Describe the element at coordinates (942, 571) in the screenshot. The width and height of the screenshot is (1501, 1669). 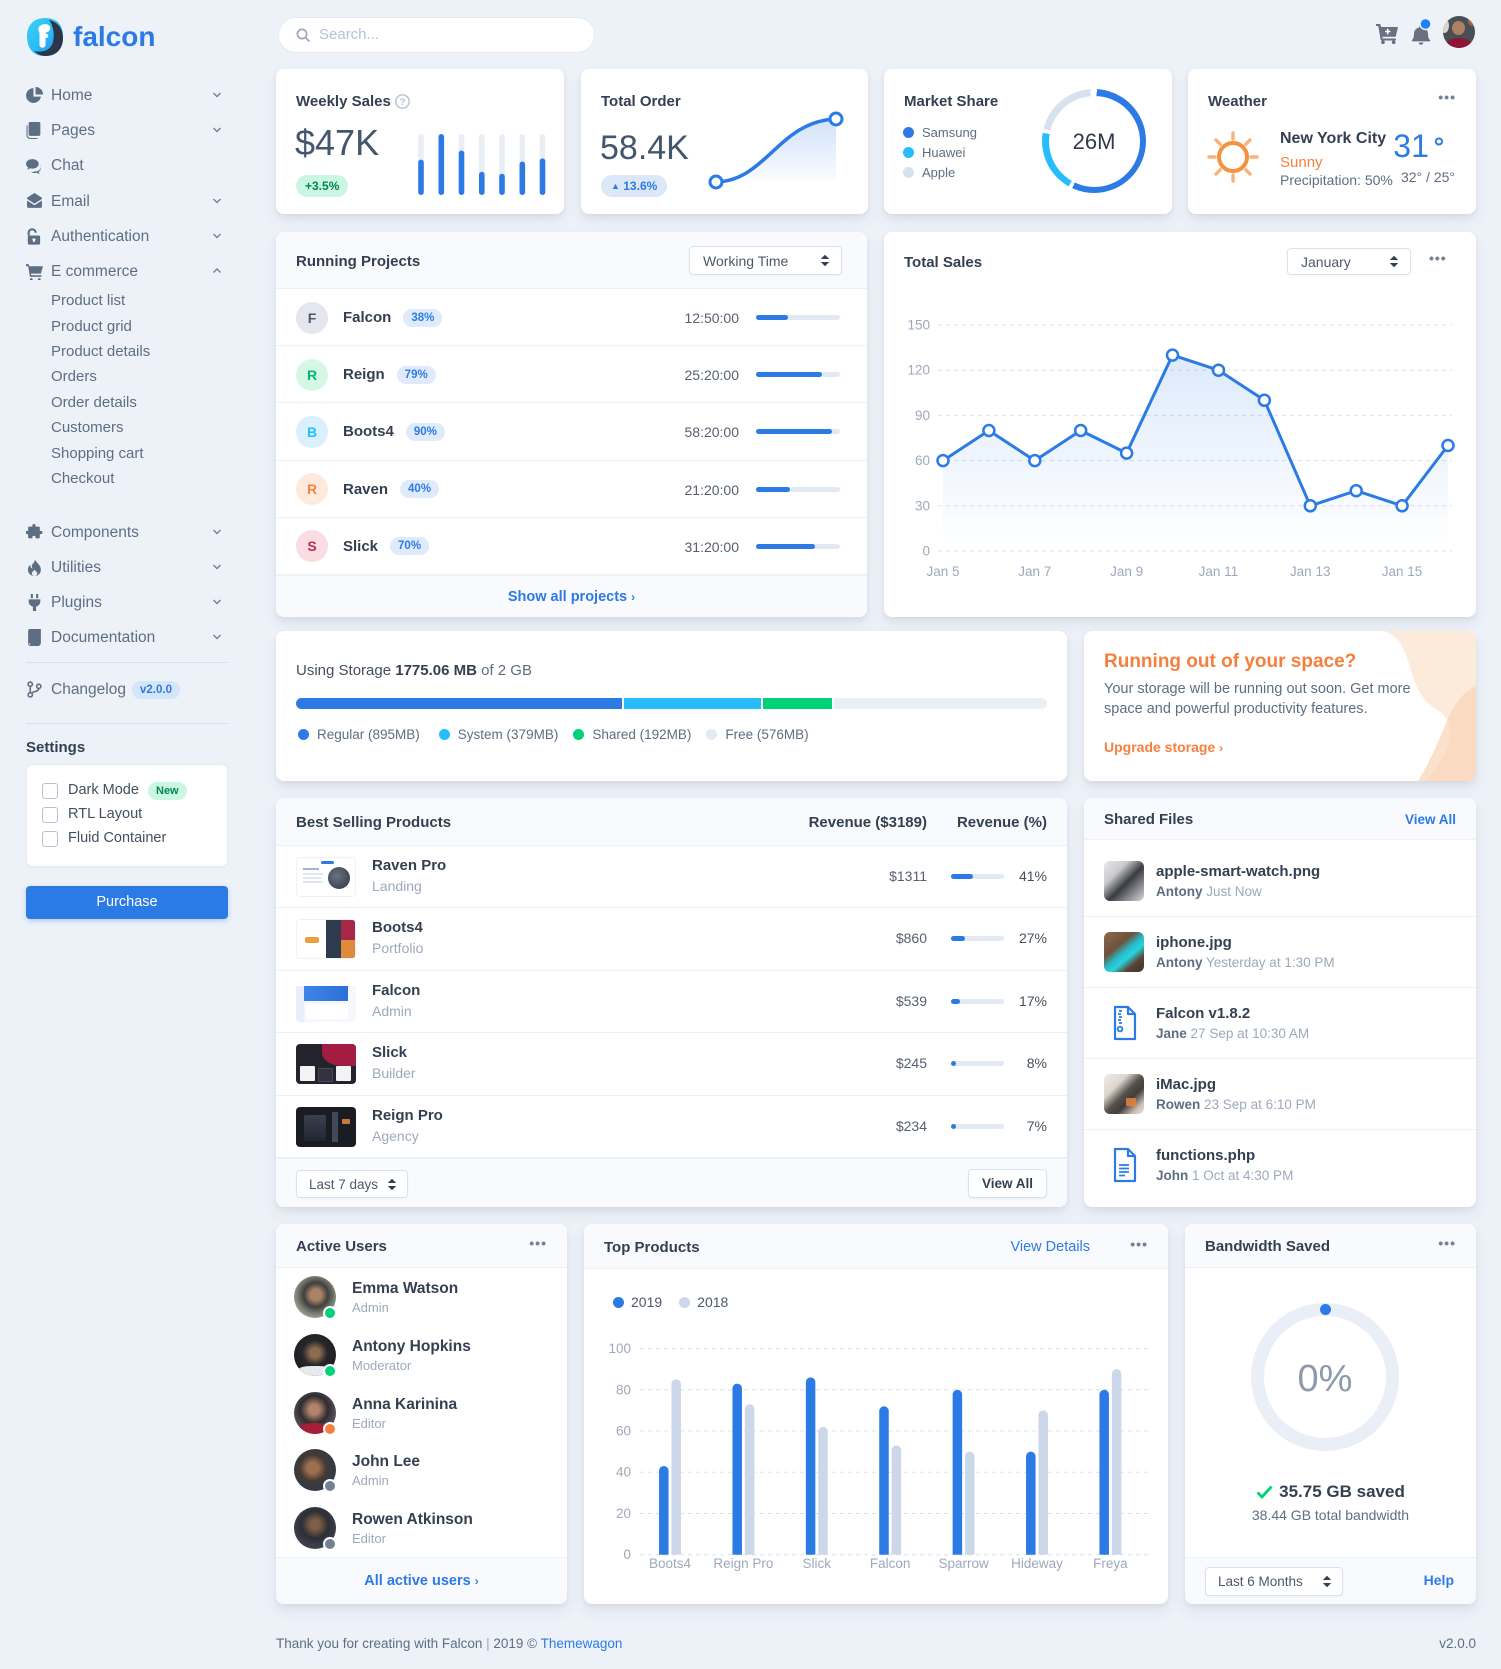
I see `svg-text: Jan 5` at that location.